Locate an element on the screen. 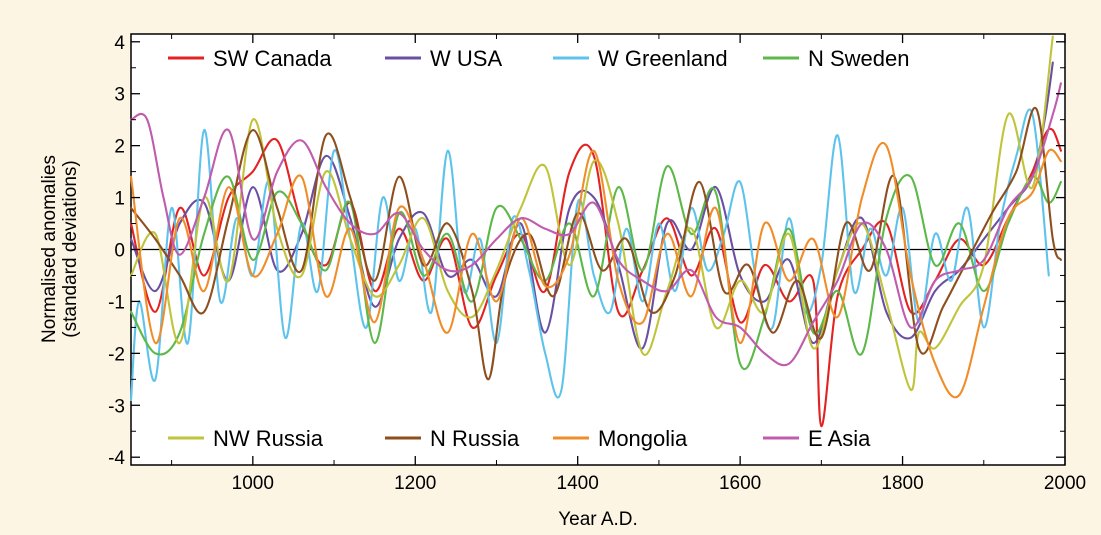  legend-label-0: SW Canada is located at coordinates (272, 58).